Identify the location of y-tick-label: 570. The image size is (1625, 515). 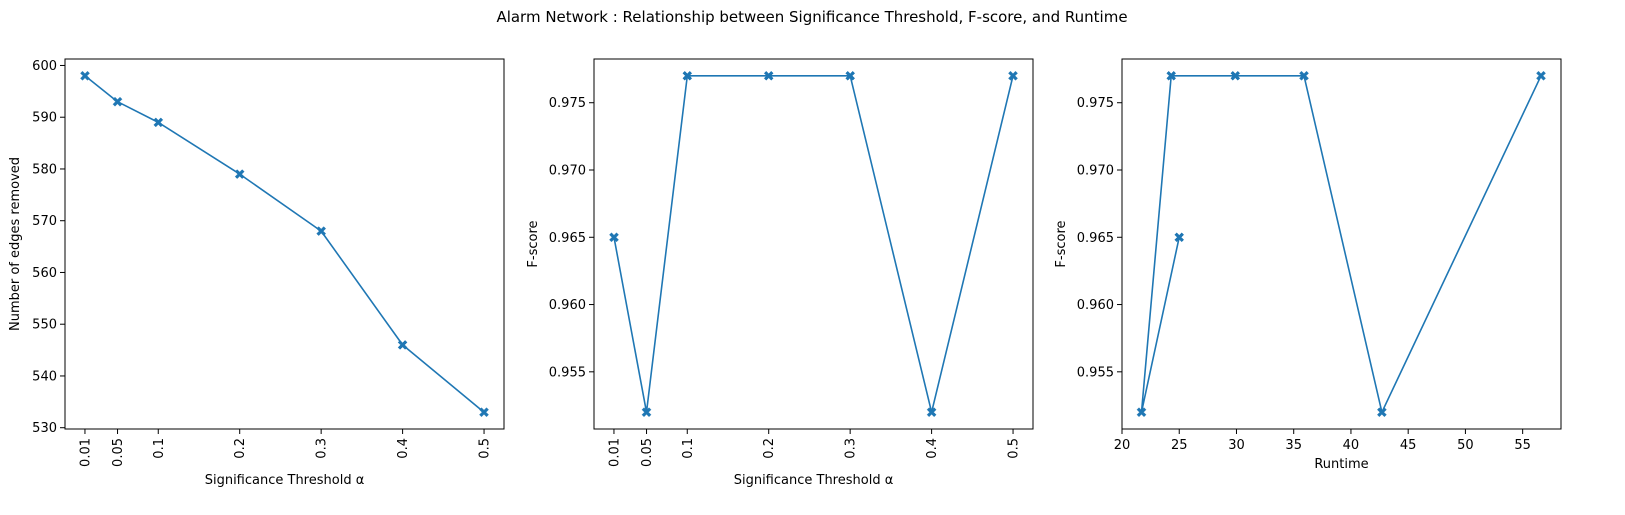
(44, 221).